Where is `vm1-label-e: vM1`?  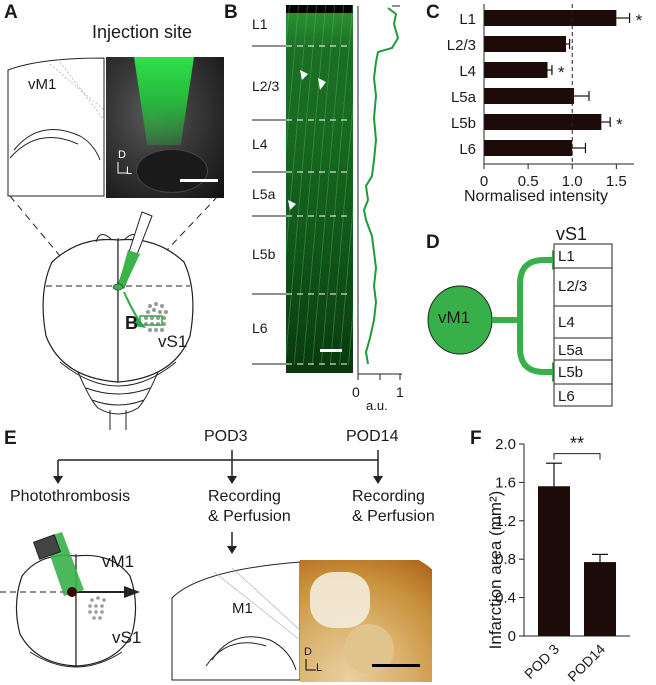
vm1-label-e: vM1 is located at coordinates (118, 561).